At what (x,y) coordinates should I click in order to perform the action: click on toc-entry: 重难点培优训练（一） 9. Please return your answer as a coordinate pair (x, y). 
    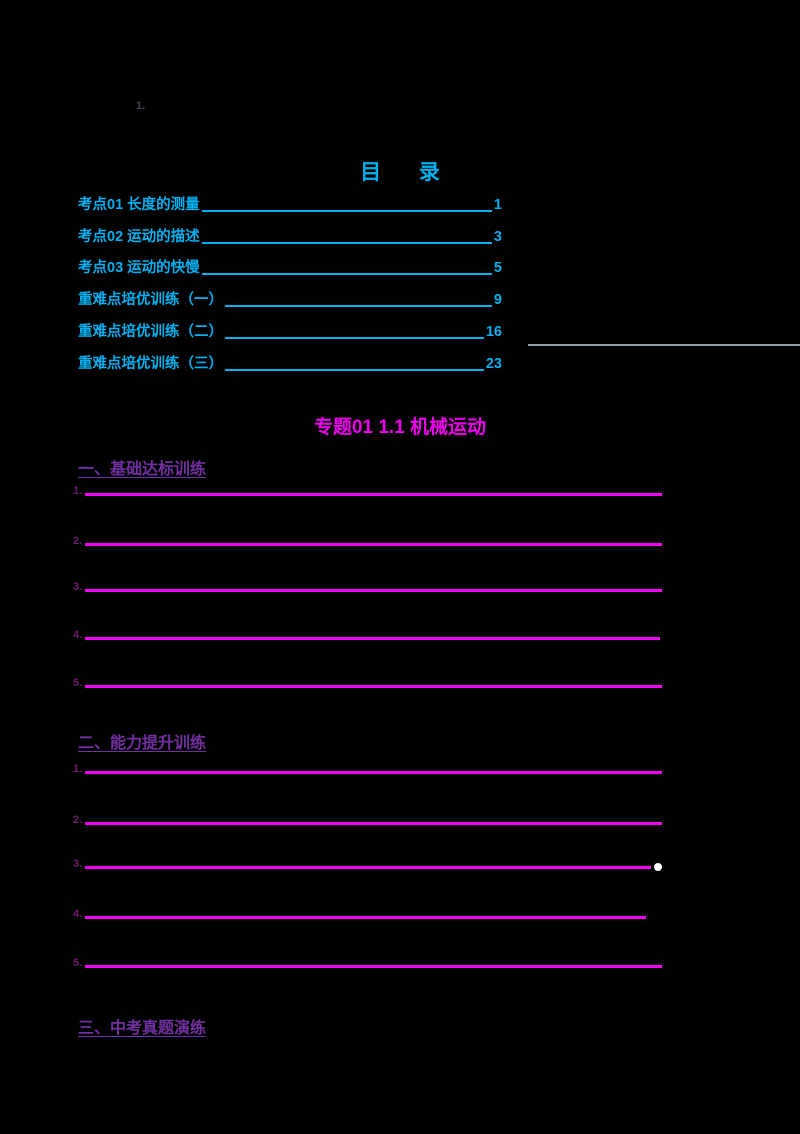
    Looking at the image, I should click on (290, 300).